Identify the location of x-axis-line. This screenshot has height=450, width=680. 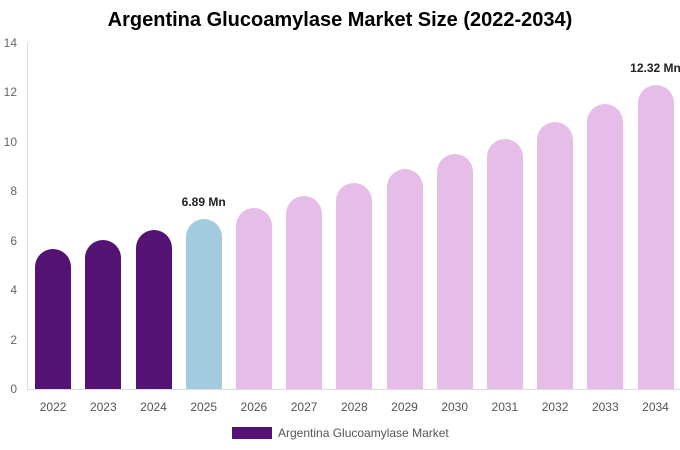
(353, 389).